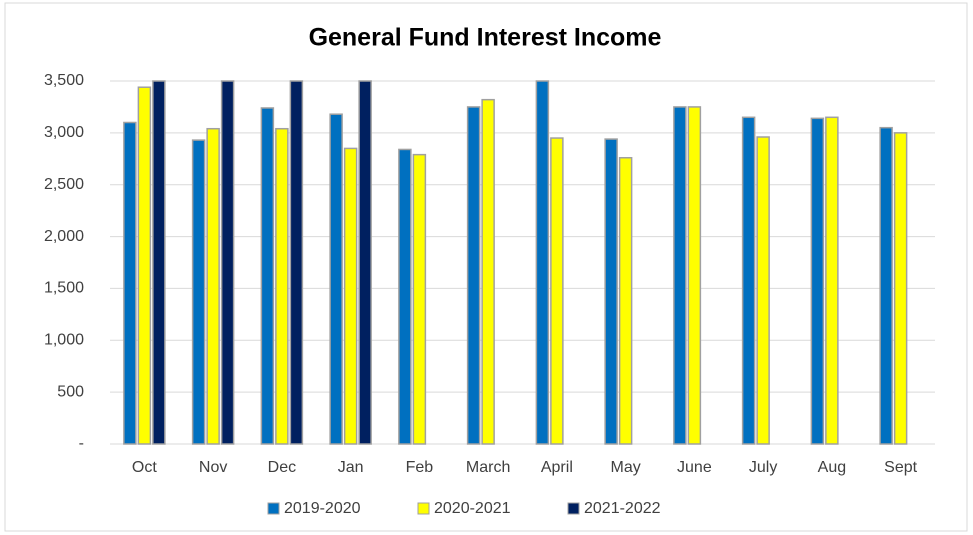 The width and height of the screenshot is (973, 535). Describe the element at coordinates (694, 467) in the screenshot. I see `x-tick-label: June` at that location.